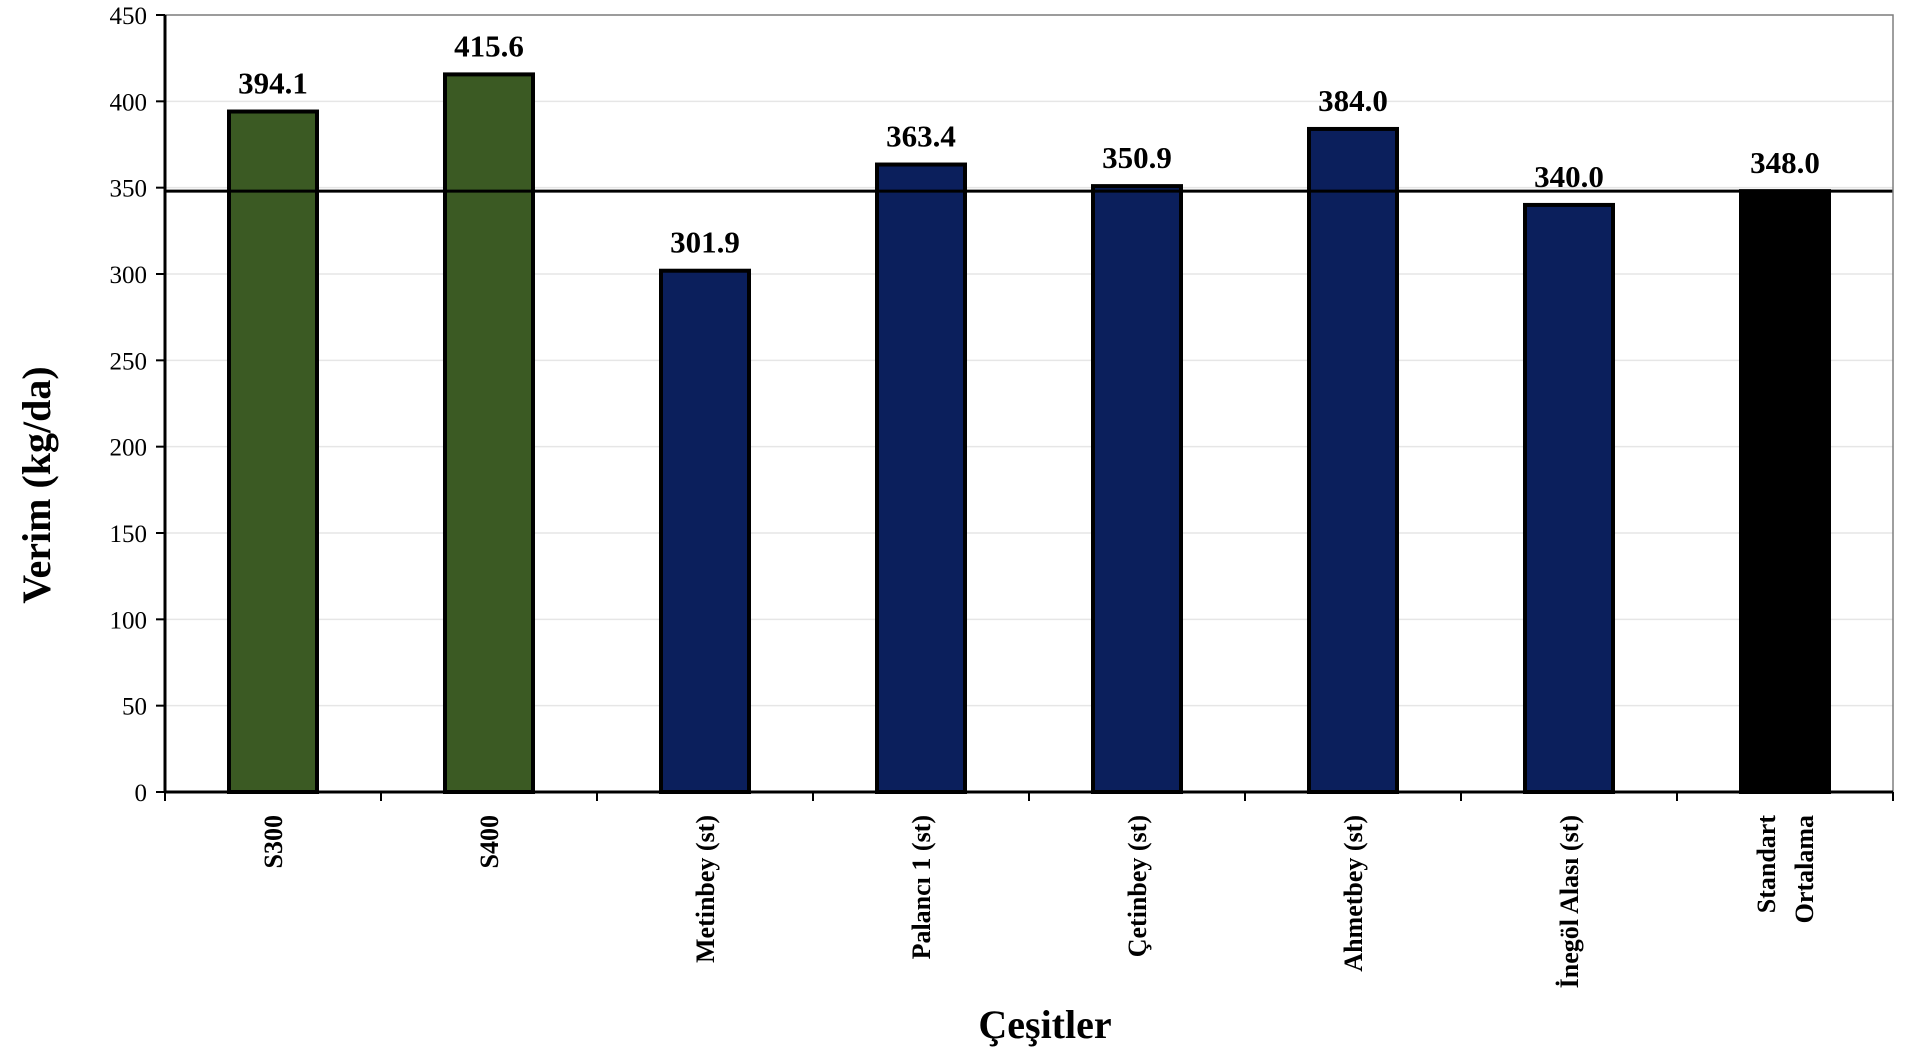 The image size is (1906, 1053). Describe the element at coordinates (273, 83) in the screenshot. I see `data-label: 394.1` at that location.